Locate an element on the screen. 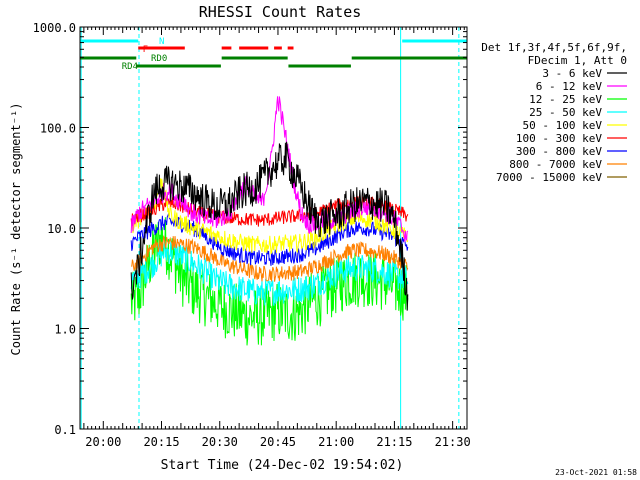 The image size is (640, 480). y-tick-label: 1000.0 is located at coordinates (54, 28).